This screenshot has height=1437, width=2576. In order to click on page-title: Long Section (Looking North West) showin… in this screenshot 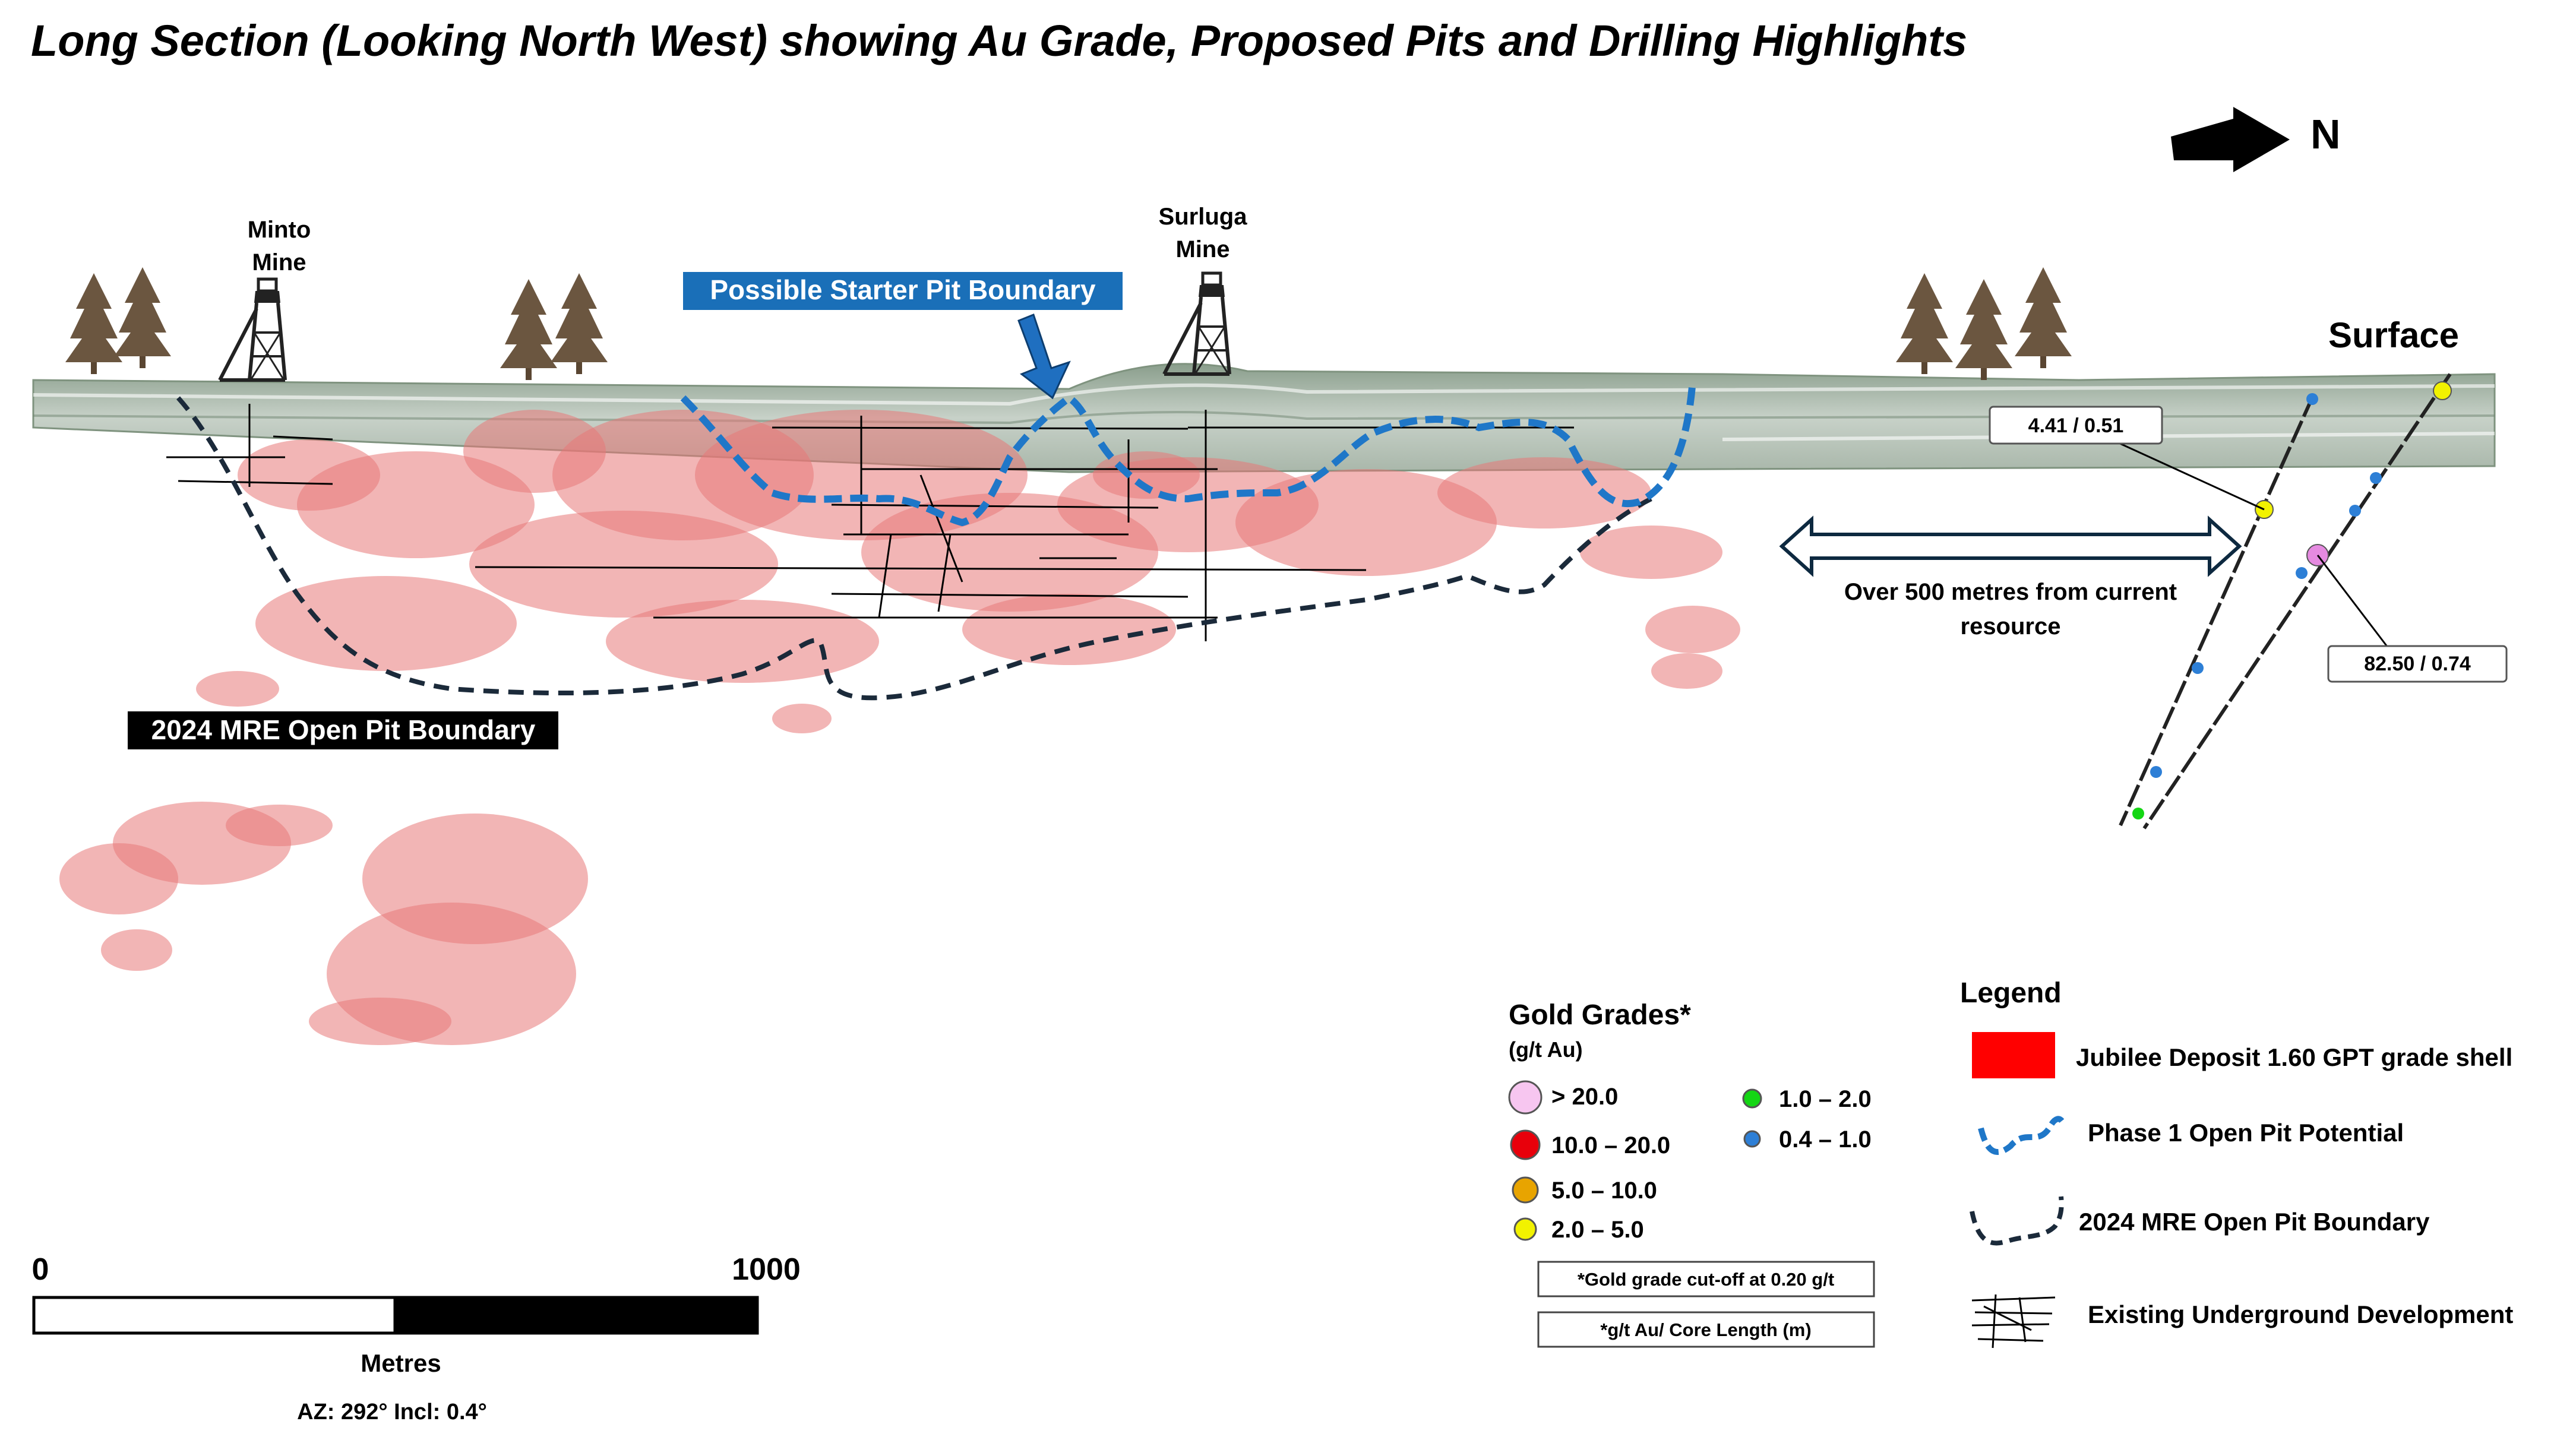, I will do `click(999, 40)`.